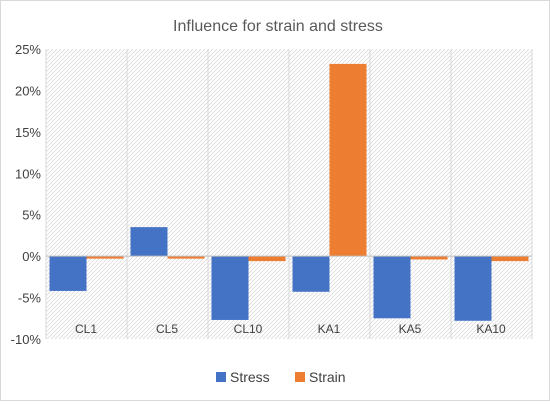 The image size is (550, 405). I want to click on x-tick-label: KA10, so click(491, 329).